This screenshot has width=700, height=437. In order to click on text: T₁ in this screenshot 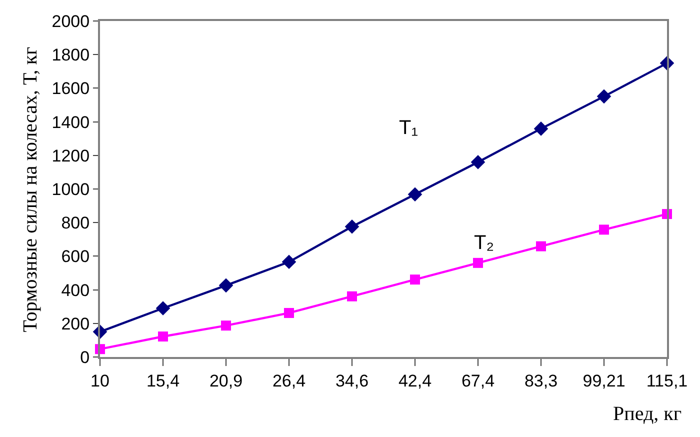, I will do `click(408, 128)`.